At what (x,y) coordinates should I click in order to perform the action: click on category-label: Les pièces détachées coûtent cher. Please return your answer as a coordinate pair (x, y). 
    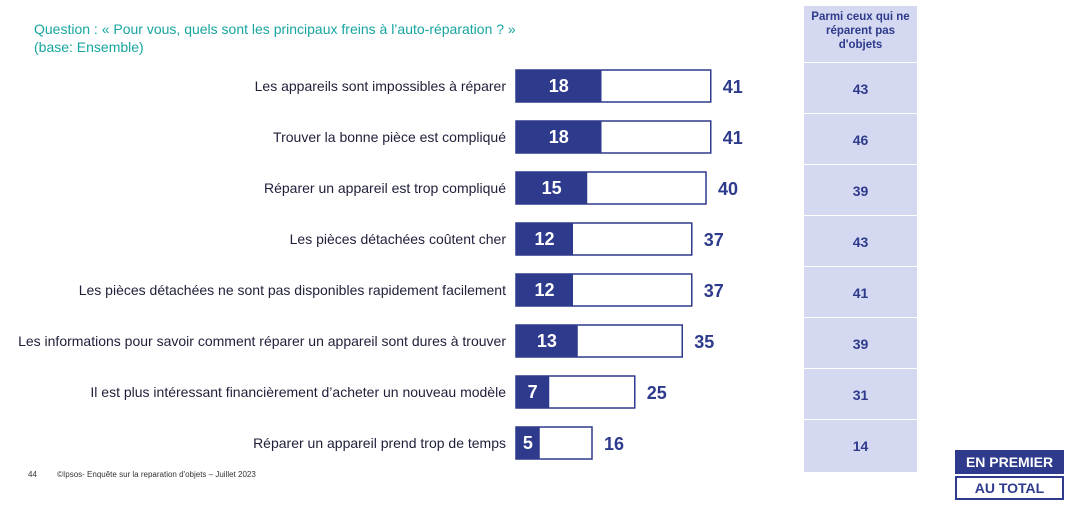
    Looking at the image, I should click on (398, 239).